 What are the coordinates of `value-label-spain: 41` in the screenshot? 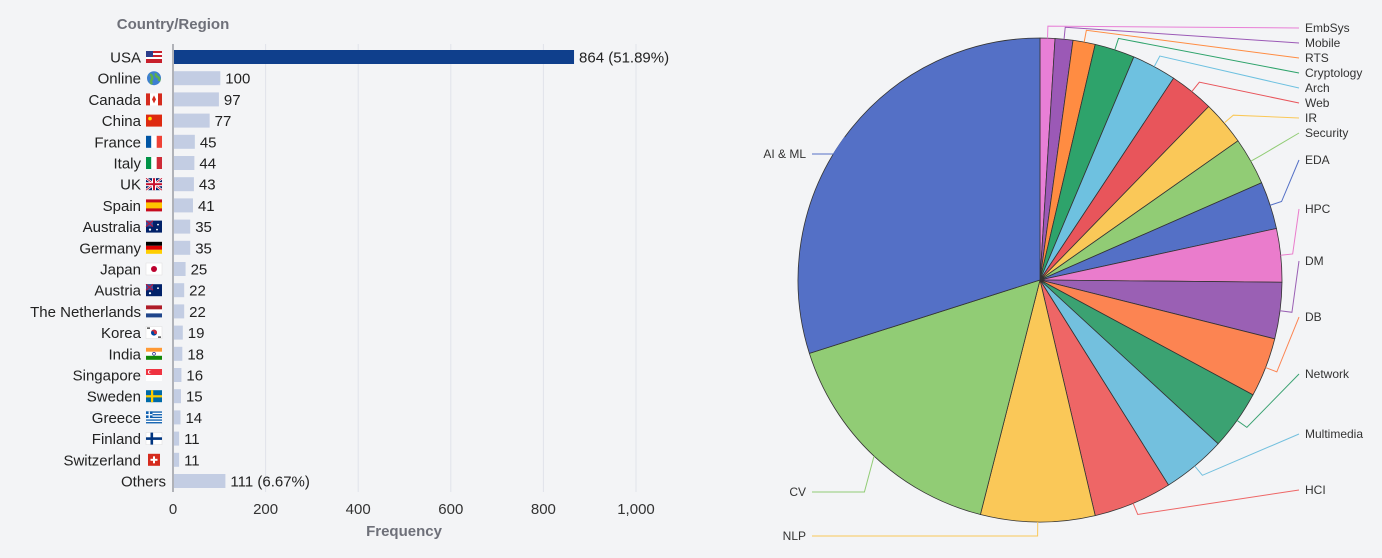 It's located at (206, 206).